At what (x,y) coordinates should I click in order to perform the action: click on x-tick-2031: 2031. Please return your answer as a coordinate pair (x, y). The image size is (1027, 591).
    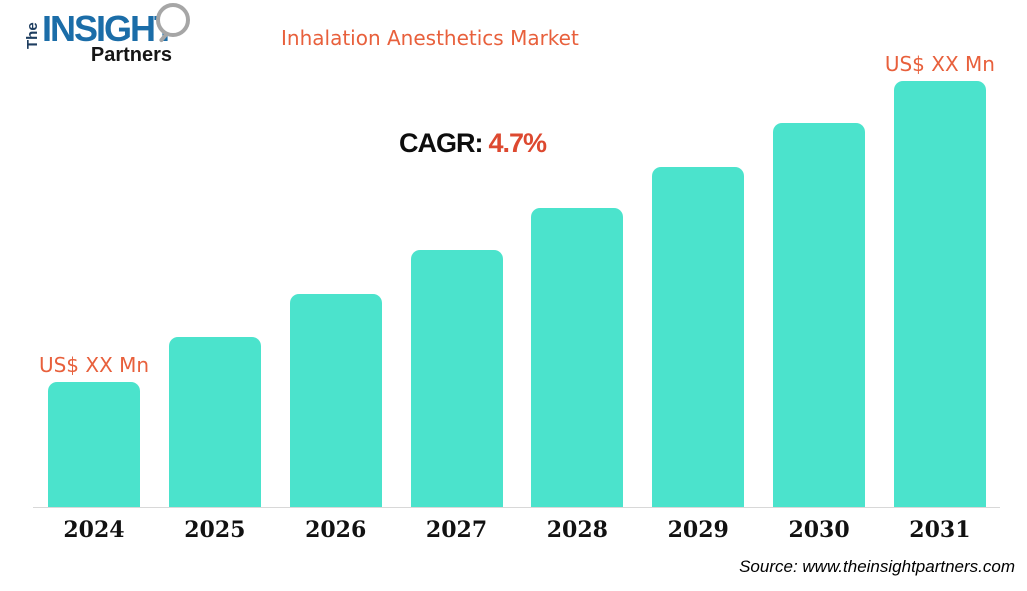
    Looking at the image, I should click on (940, 530).